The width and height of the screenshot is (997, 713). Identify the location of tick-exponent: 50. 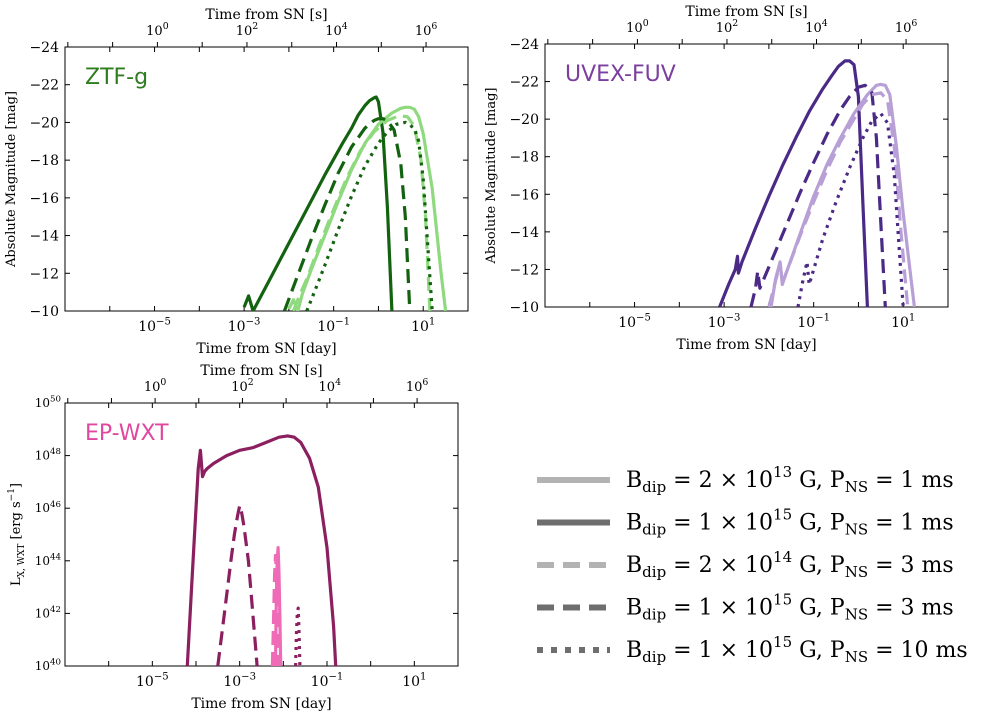
(55, 400).